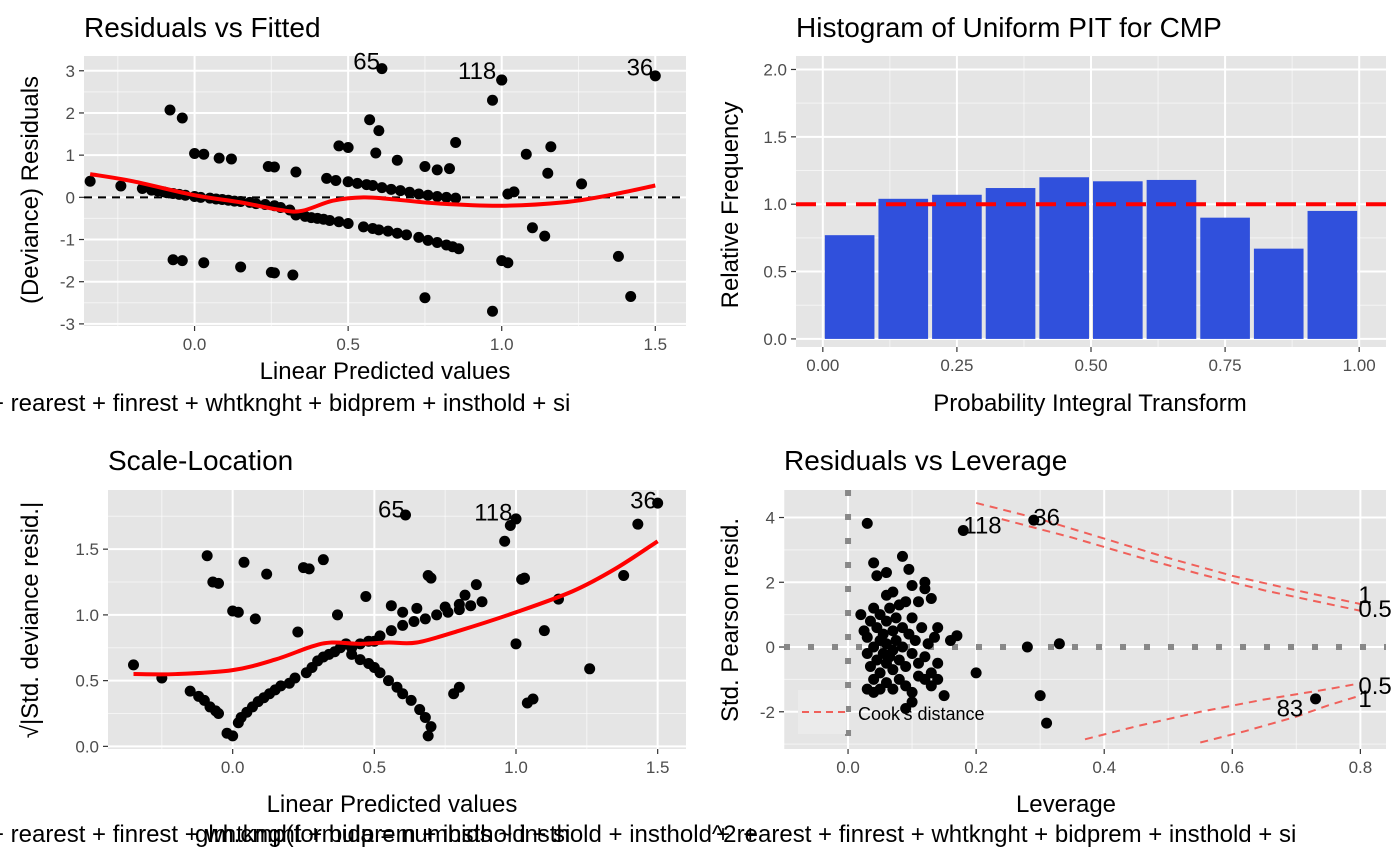 This screenshot has width=1400, height=866. What do you see at coordinates (770, 518) in the screenshot?
I see `y-tick-label: 4` at bounding box center [770, 518].